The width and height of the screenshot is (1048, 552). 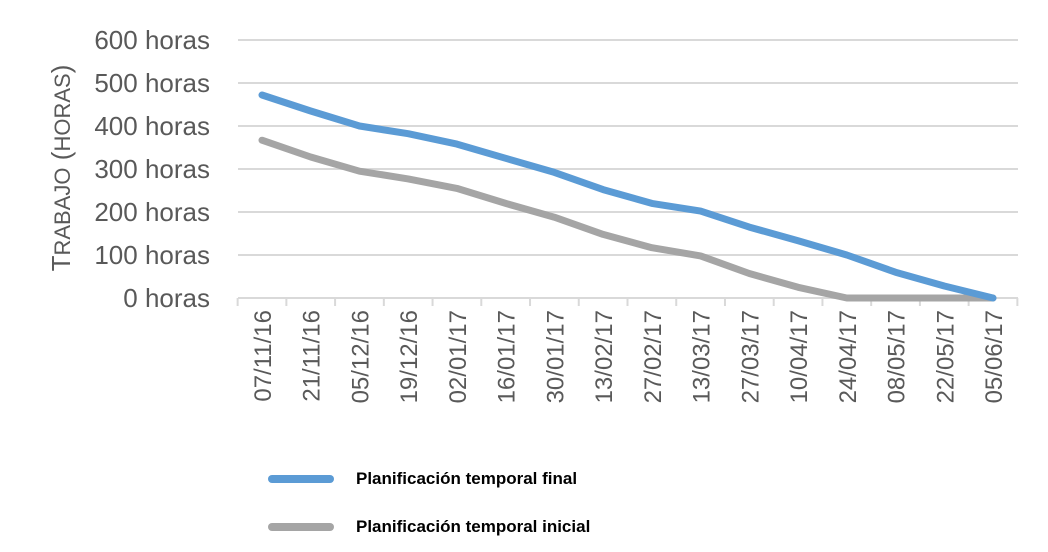 I want to click on legend-item-initial: Planificación temporal inicial, so click(x=429, y=527).